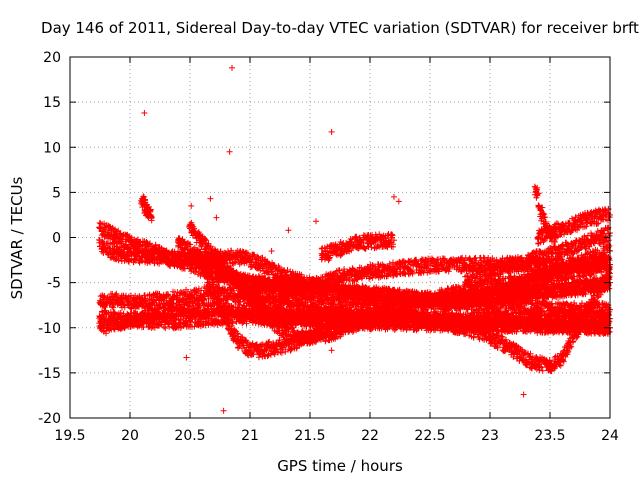 Image resolution: width=640 pixels, height=480 pixels. Describe the element at coordinates (250, 436) in the screenshot. I see `x-tick-label: 21` at that location.